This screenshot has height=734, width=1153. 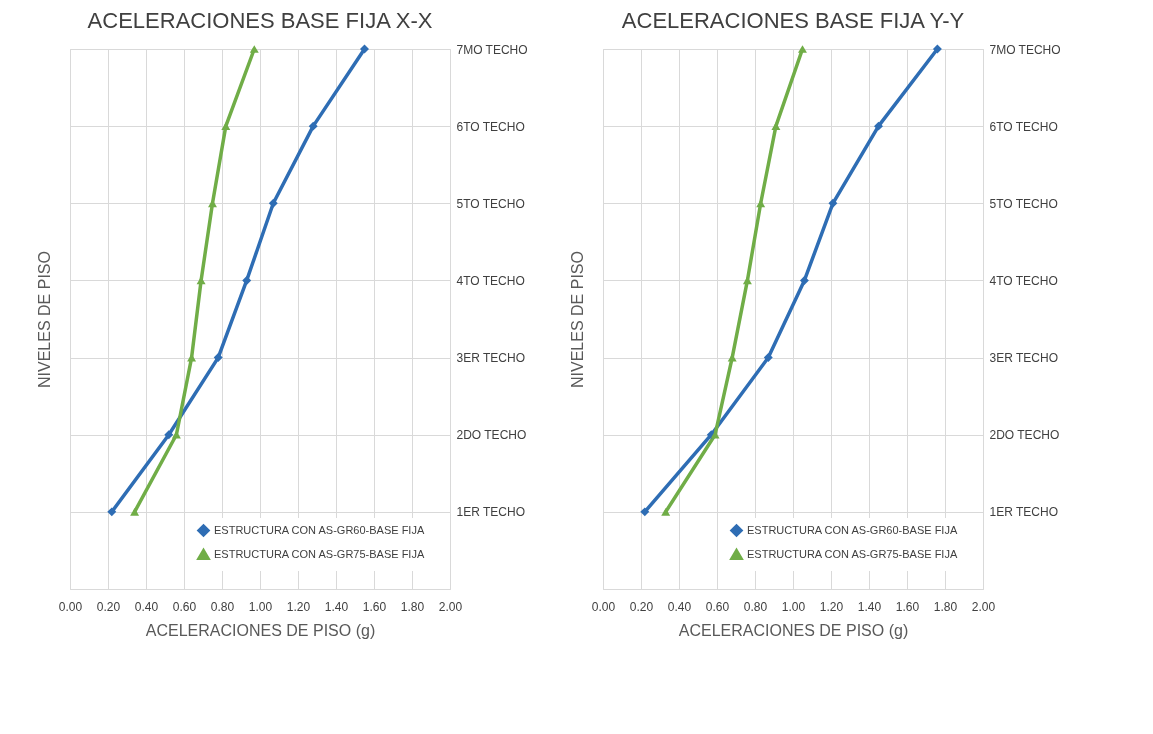 I want to click on chart-title: ACELERACIONES BASE FIJA X-X, so click(x=260, y=20).